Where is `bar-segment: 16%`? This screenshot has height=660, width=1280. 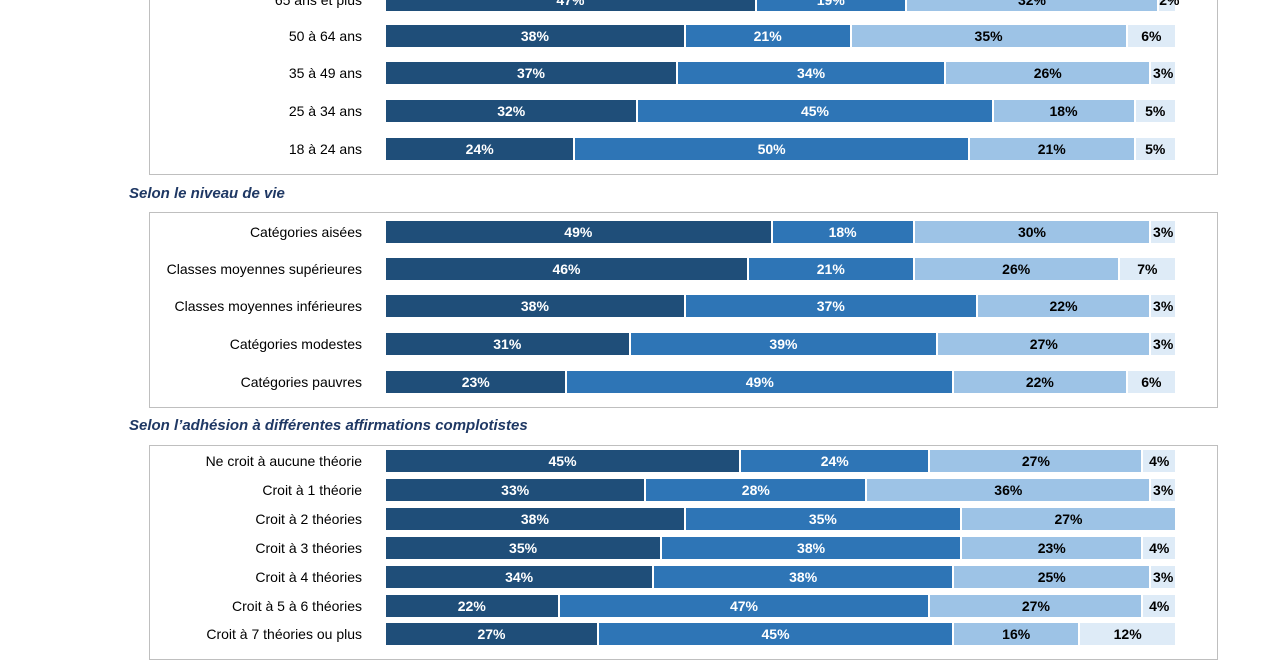 bar-segment: 16% is located at coordinates (1017, 634).